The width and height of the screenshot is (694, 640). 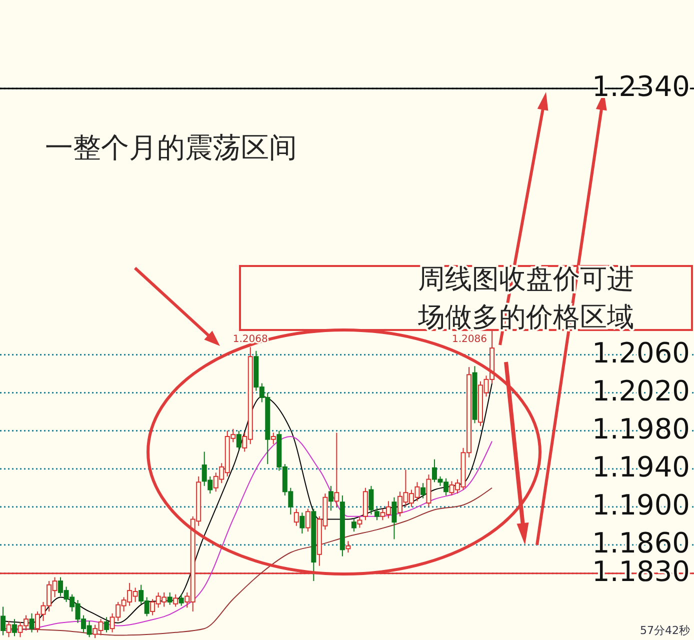 I want to click on y-tick-label: 1.1860, so click(x=641, y=543).